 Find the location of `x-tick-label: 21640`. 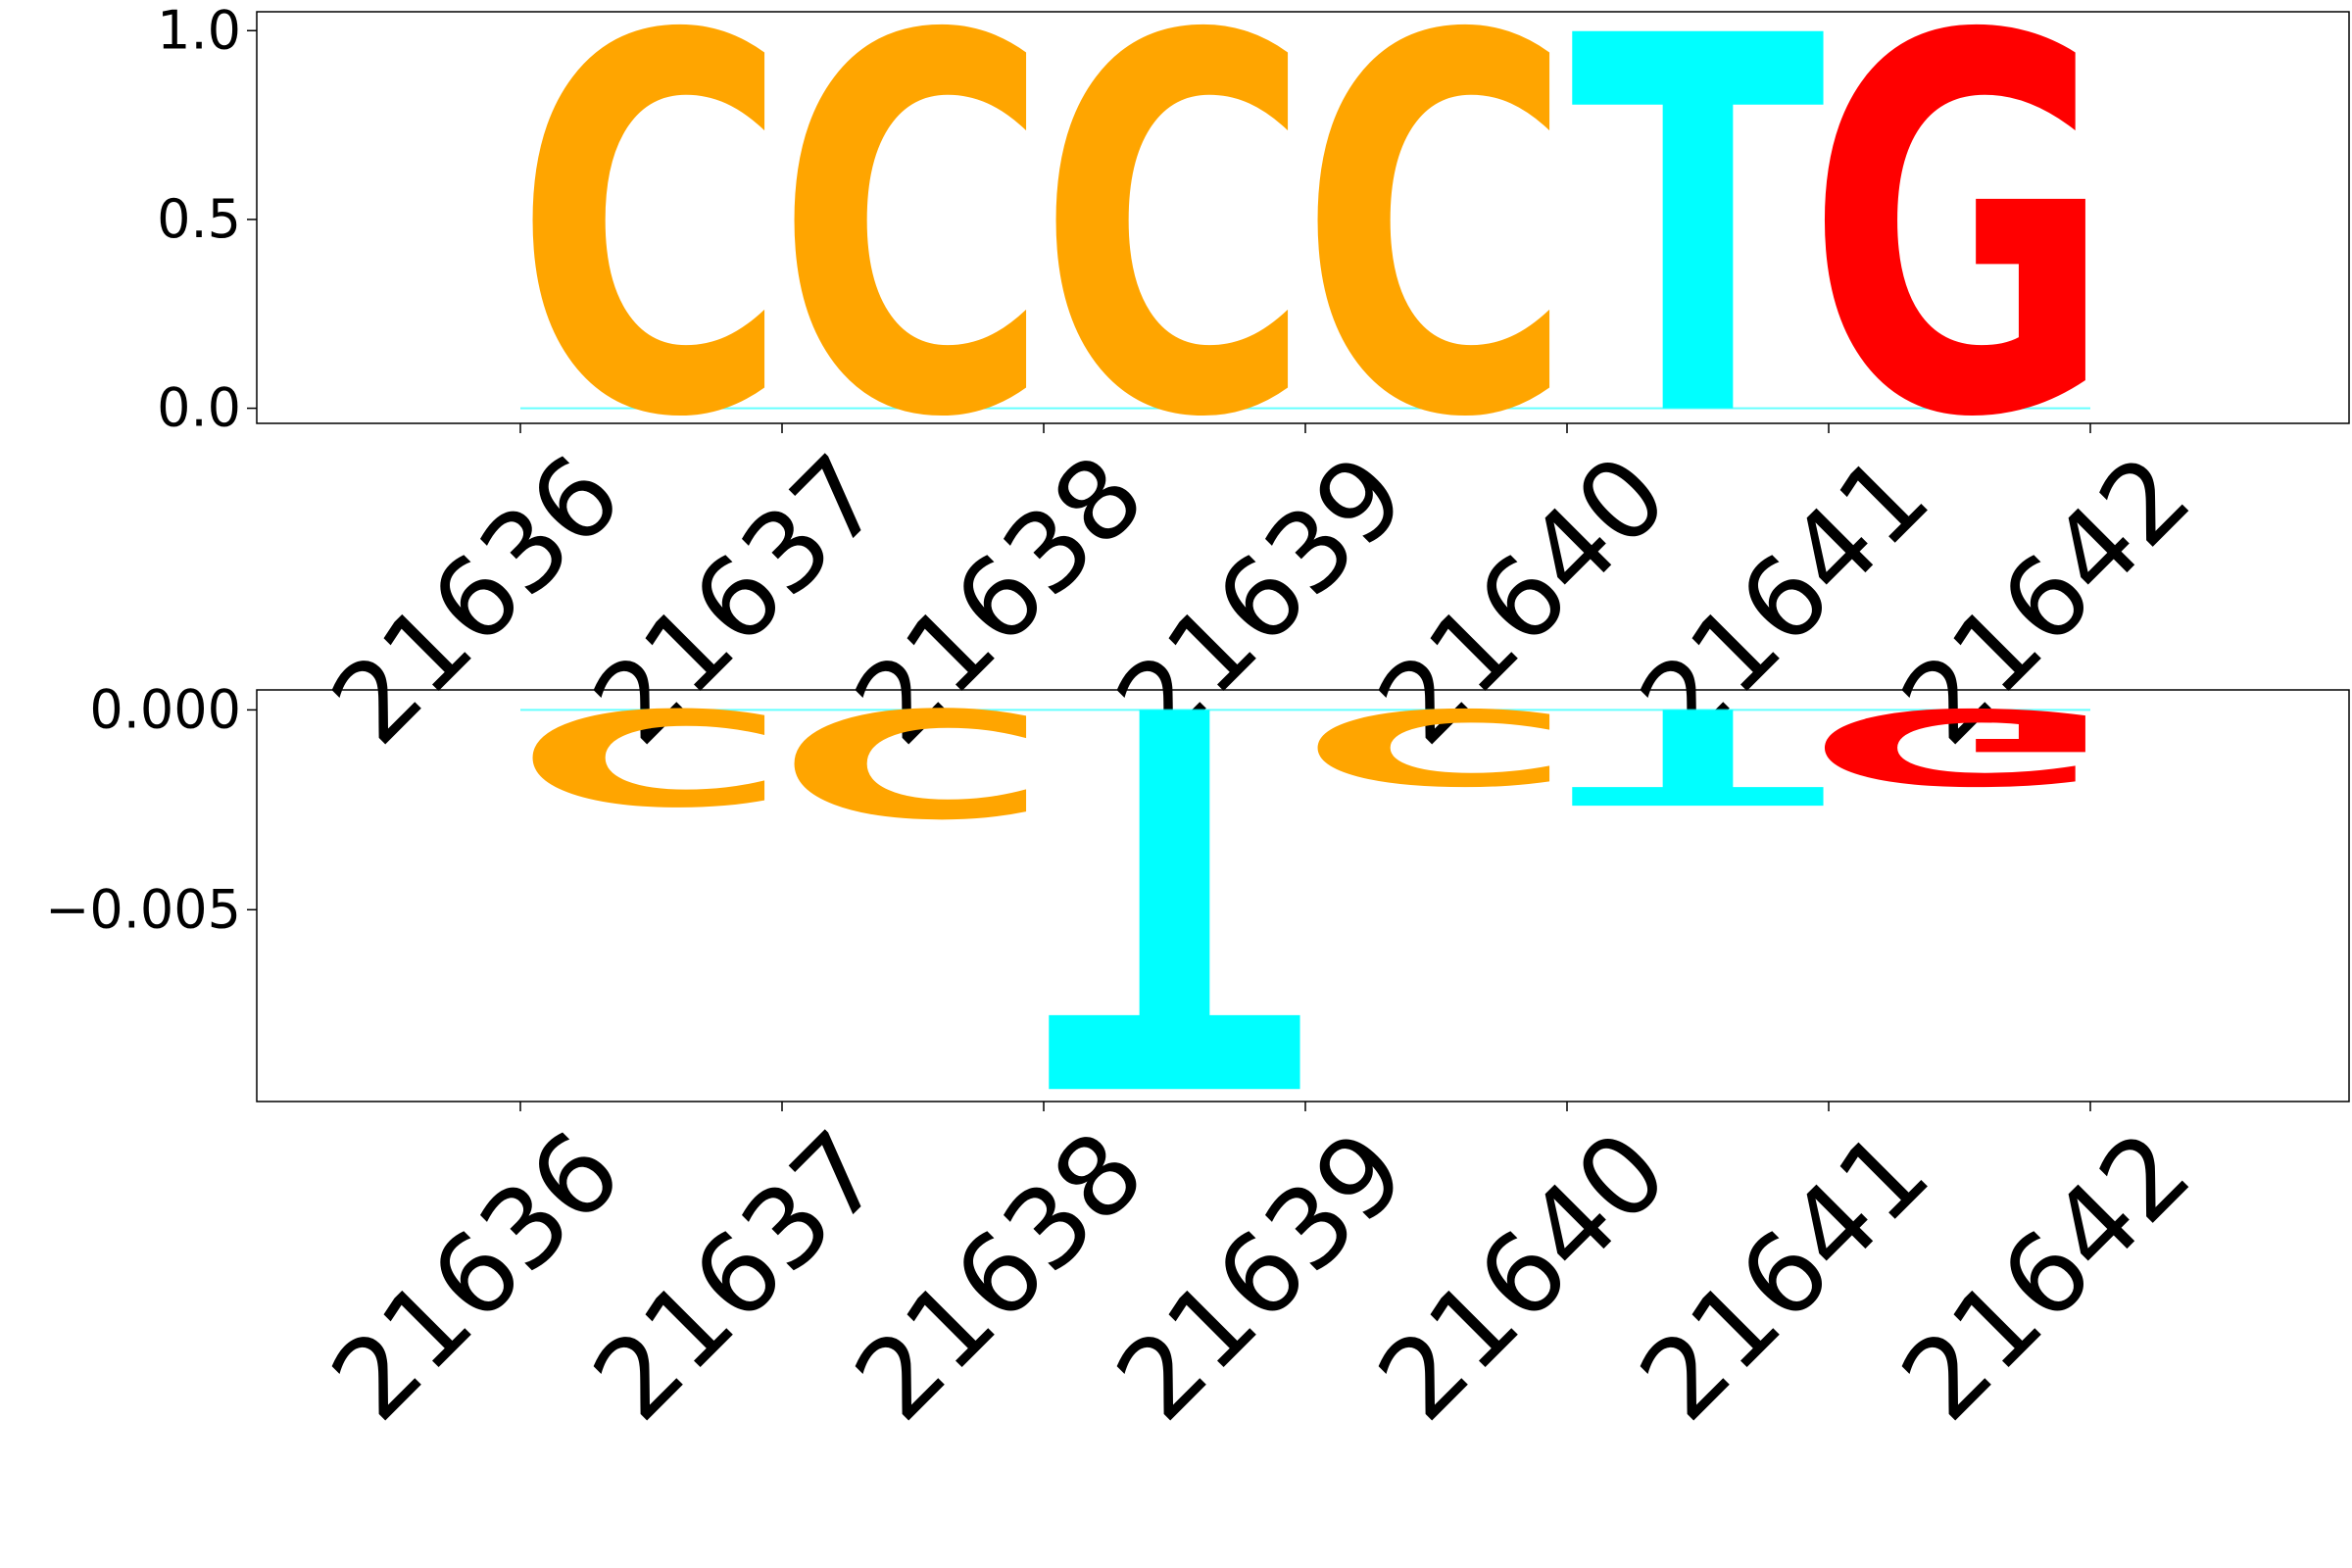

x-tick-label: 21640 is located at coordinates (1522, 1276).